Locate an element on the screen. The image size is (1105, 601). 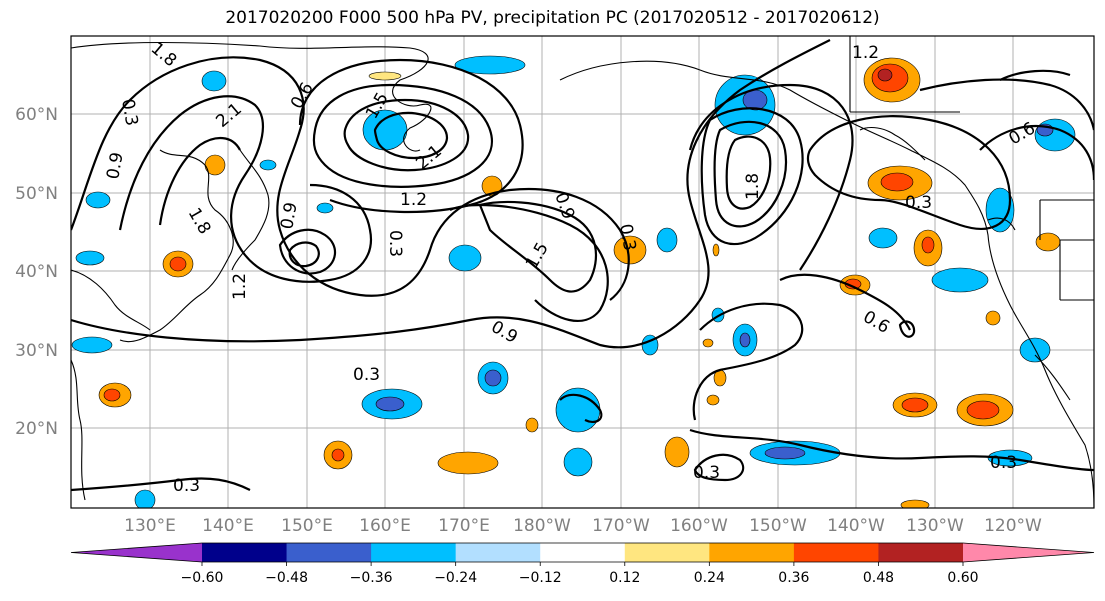
colorbar-tick-label: 0.12 is located at coordinates (624, 578).